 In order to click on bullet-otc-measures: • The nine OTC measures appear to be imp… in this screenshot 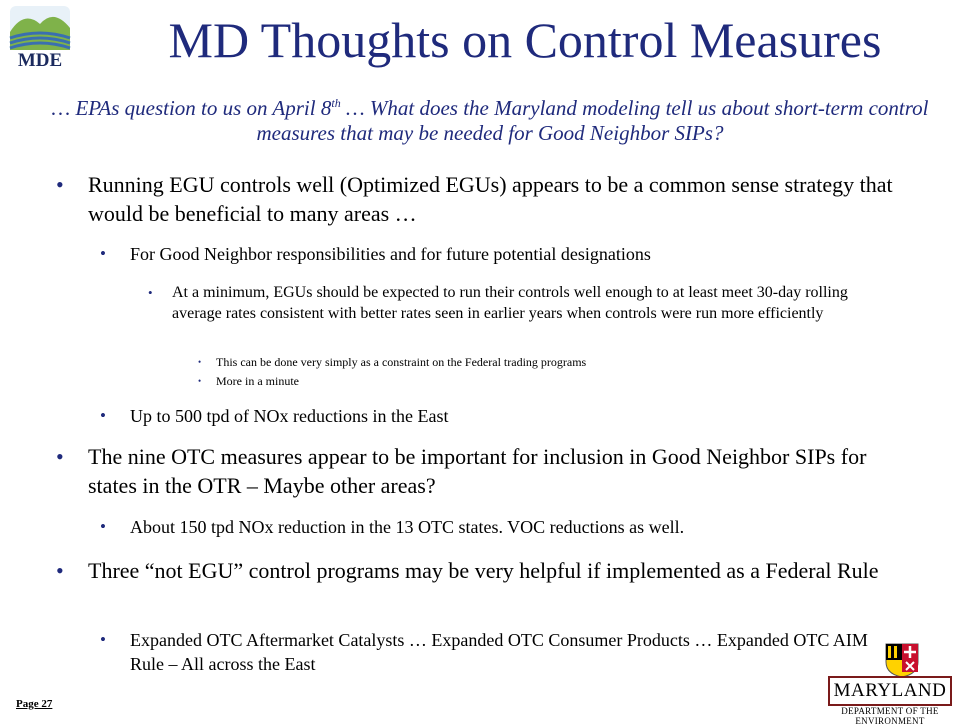, I will do `click(477, 471)`.